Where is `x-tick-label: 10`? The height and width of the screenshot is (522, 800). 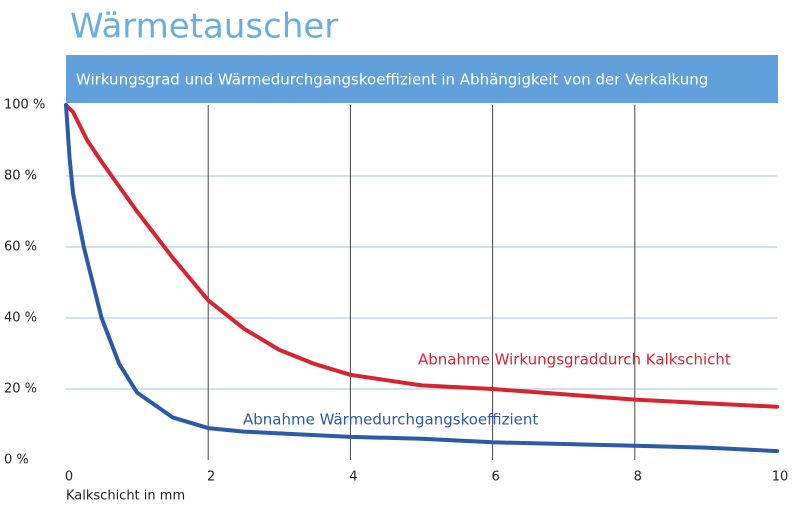
x-tick-label: 10 is located at coordinates (780, 477).